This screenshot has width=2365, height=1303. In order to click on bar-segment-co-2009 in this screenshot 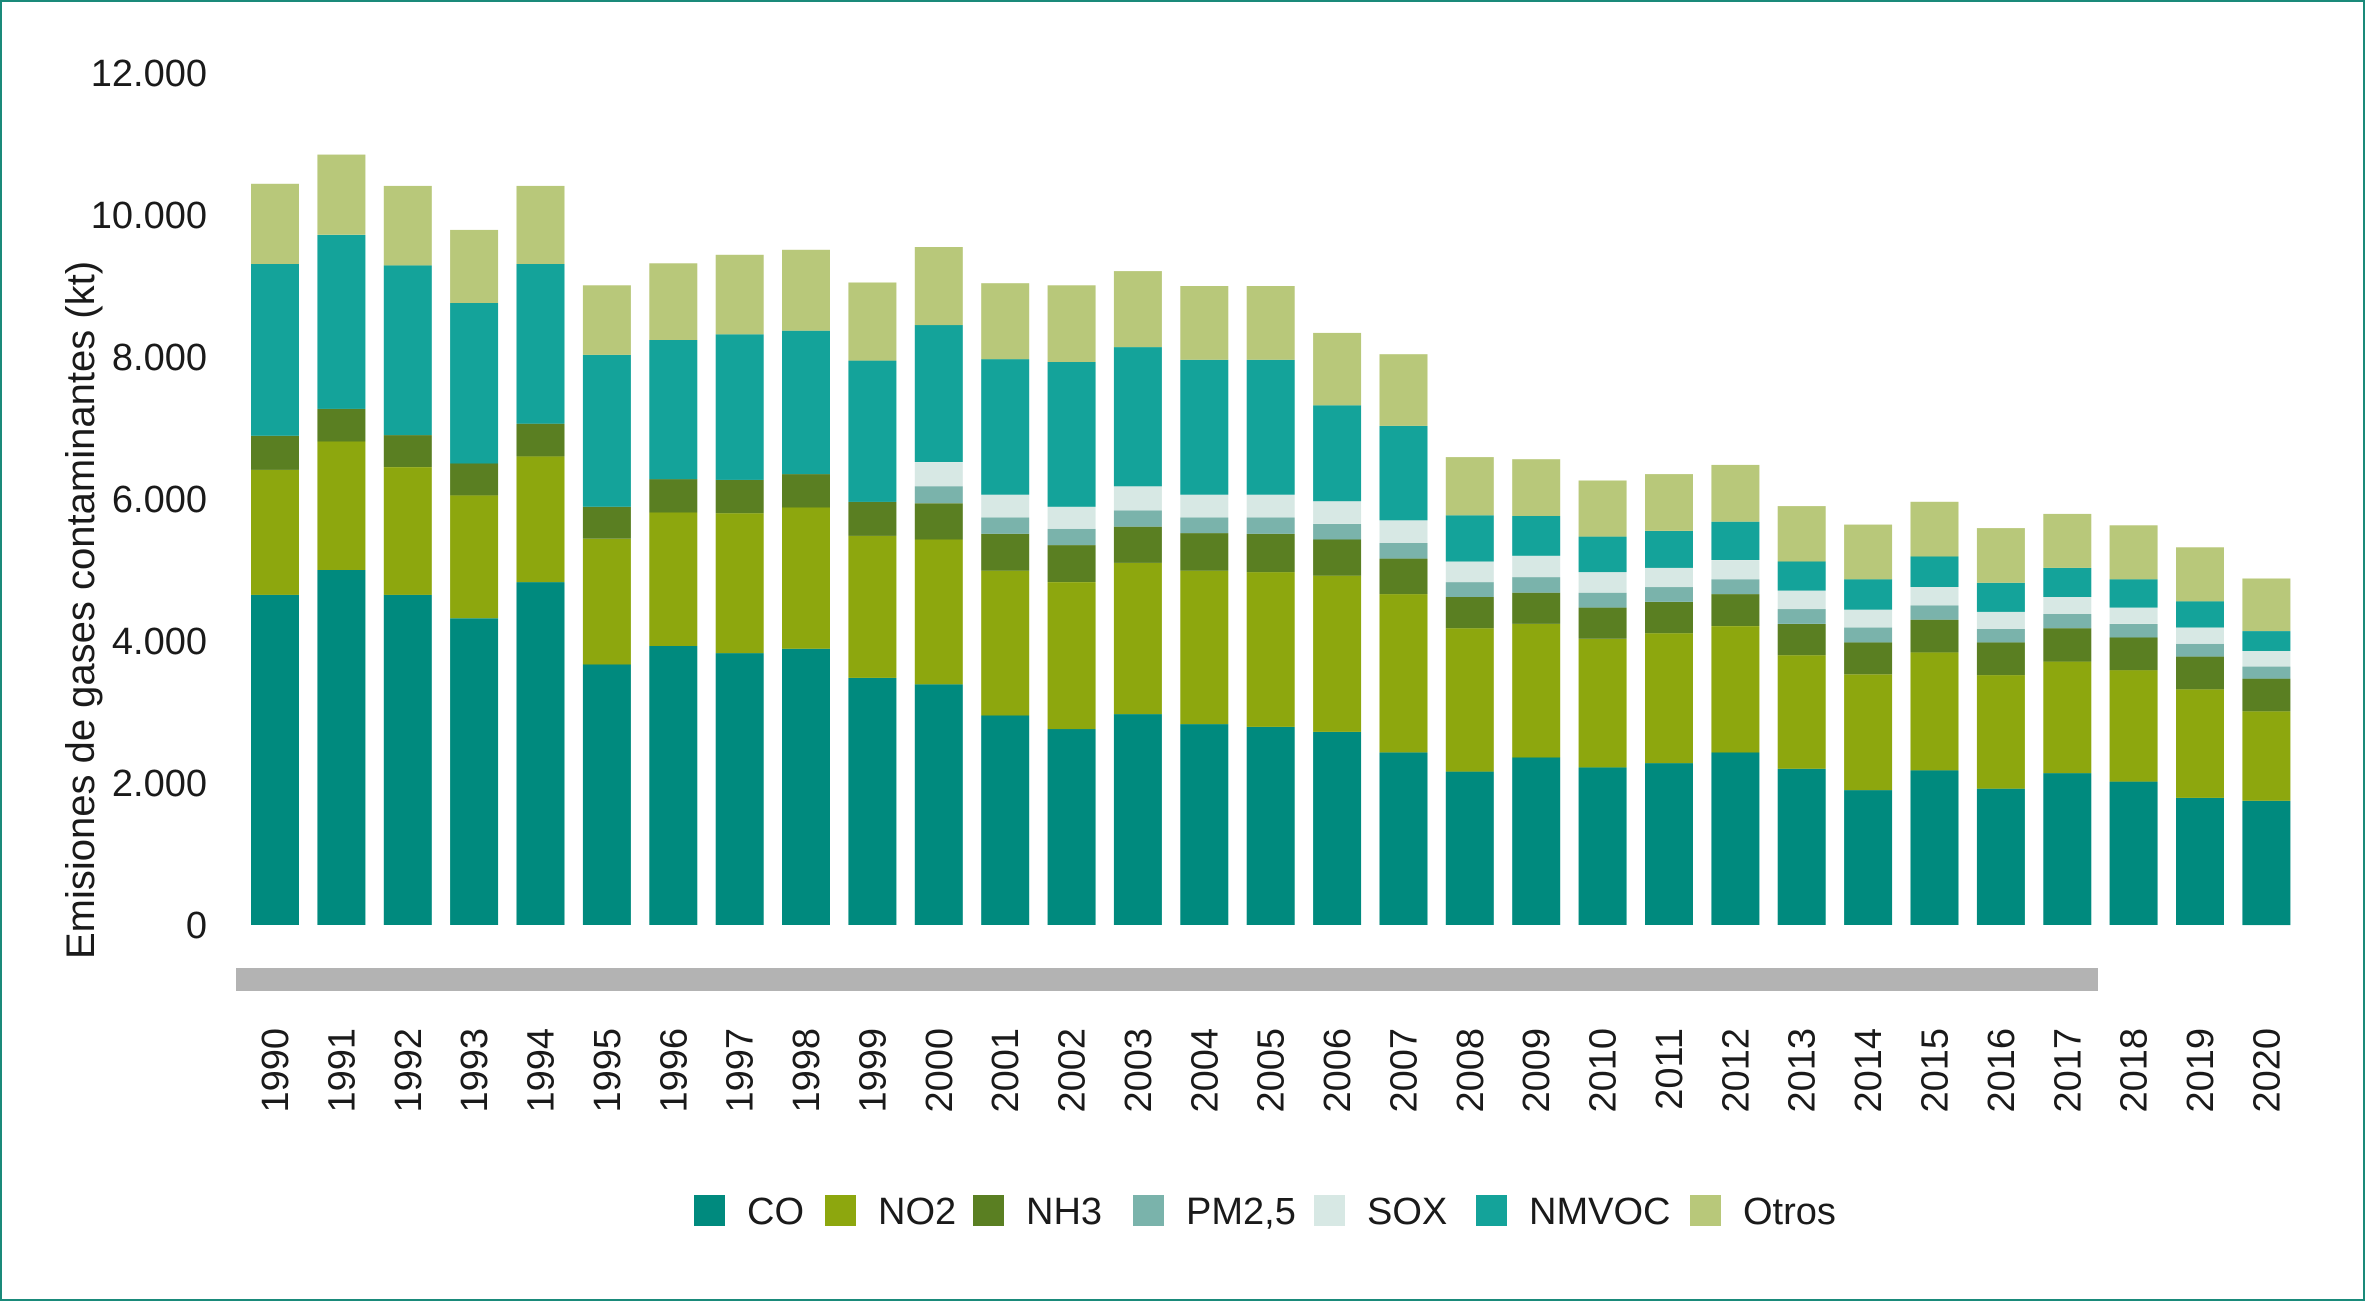, I will do `click(1536, 841)`.